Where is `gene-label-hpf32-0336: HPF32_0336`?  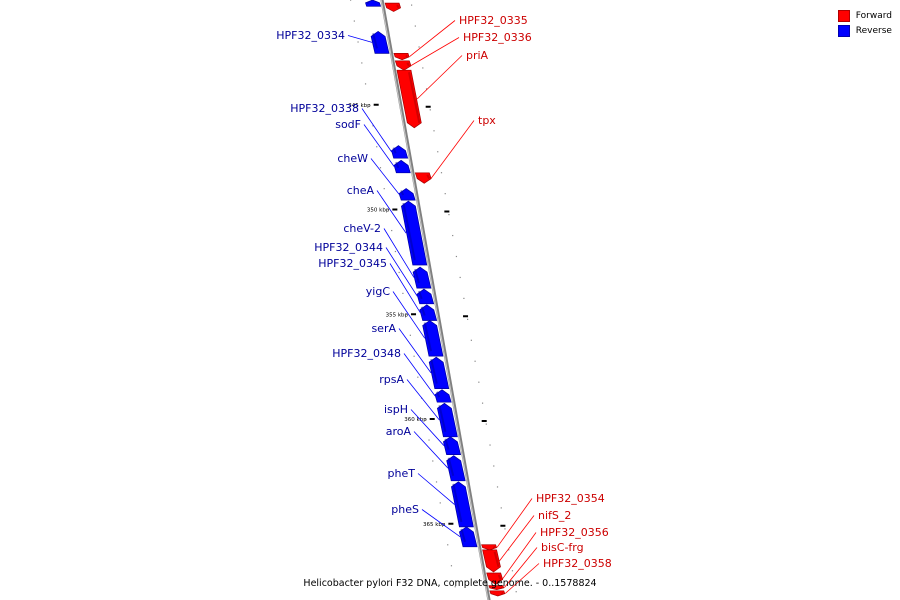
gene-label-hpf32-0336: HPF32_0336 is located at coordinates (497, 37).